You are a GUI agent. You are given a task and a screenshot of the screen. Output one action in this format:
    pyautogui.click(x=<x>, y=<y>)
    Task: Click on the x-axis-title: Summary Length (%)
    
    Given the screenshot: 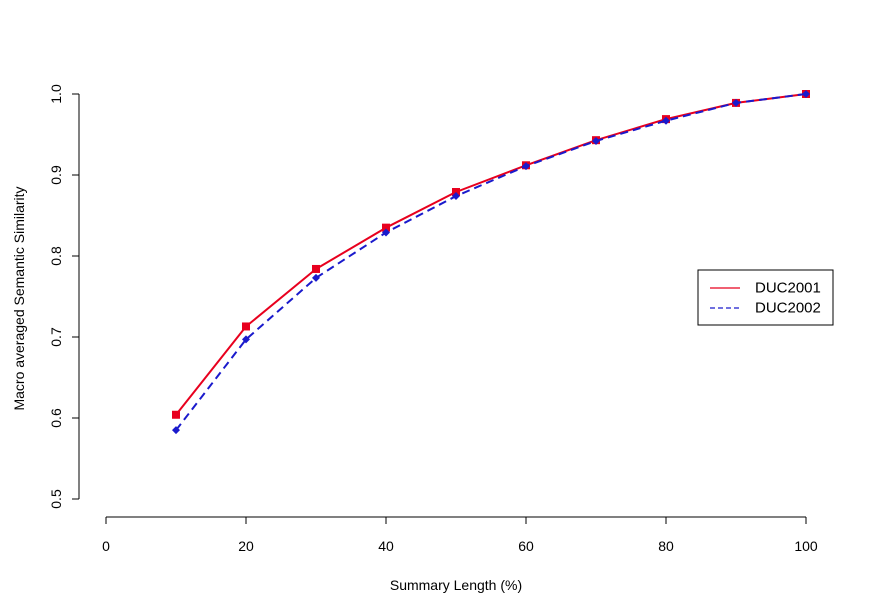 What is the action you would take?
    pyautogui.click(x=456, y=585)
    